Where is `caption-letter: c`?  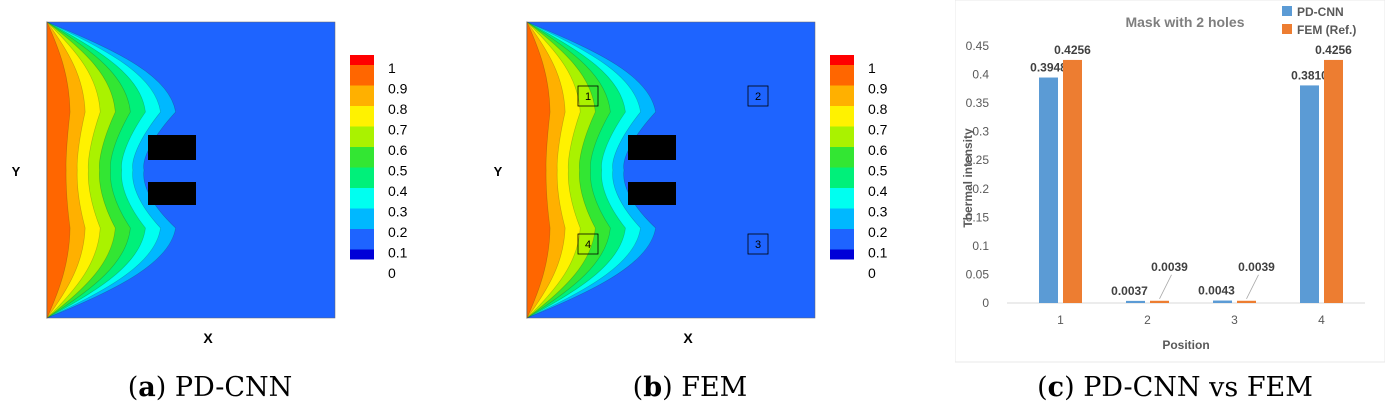 caption-letter: c is located at coordinates (1056, 387).